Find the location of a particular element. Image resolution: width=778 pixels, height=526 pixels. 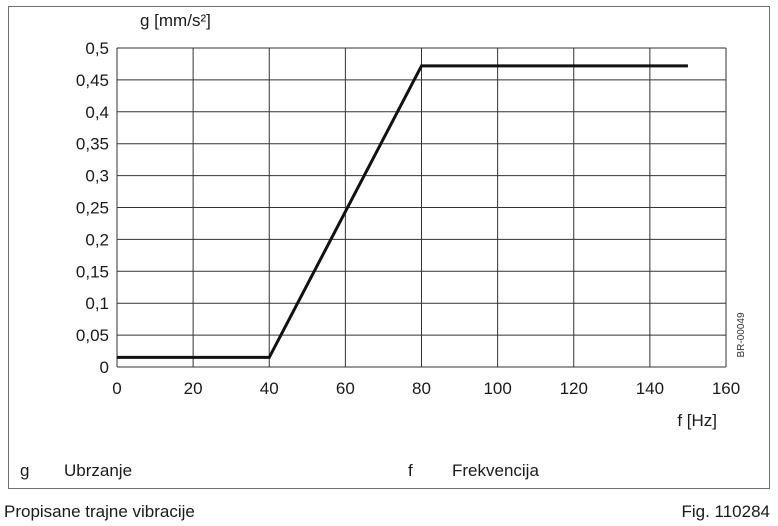

y-tick-label: 0 is located at coordinates (104, 367).